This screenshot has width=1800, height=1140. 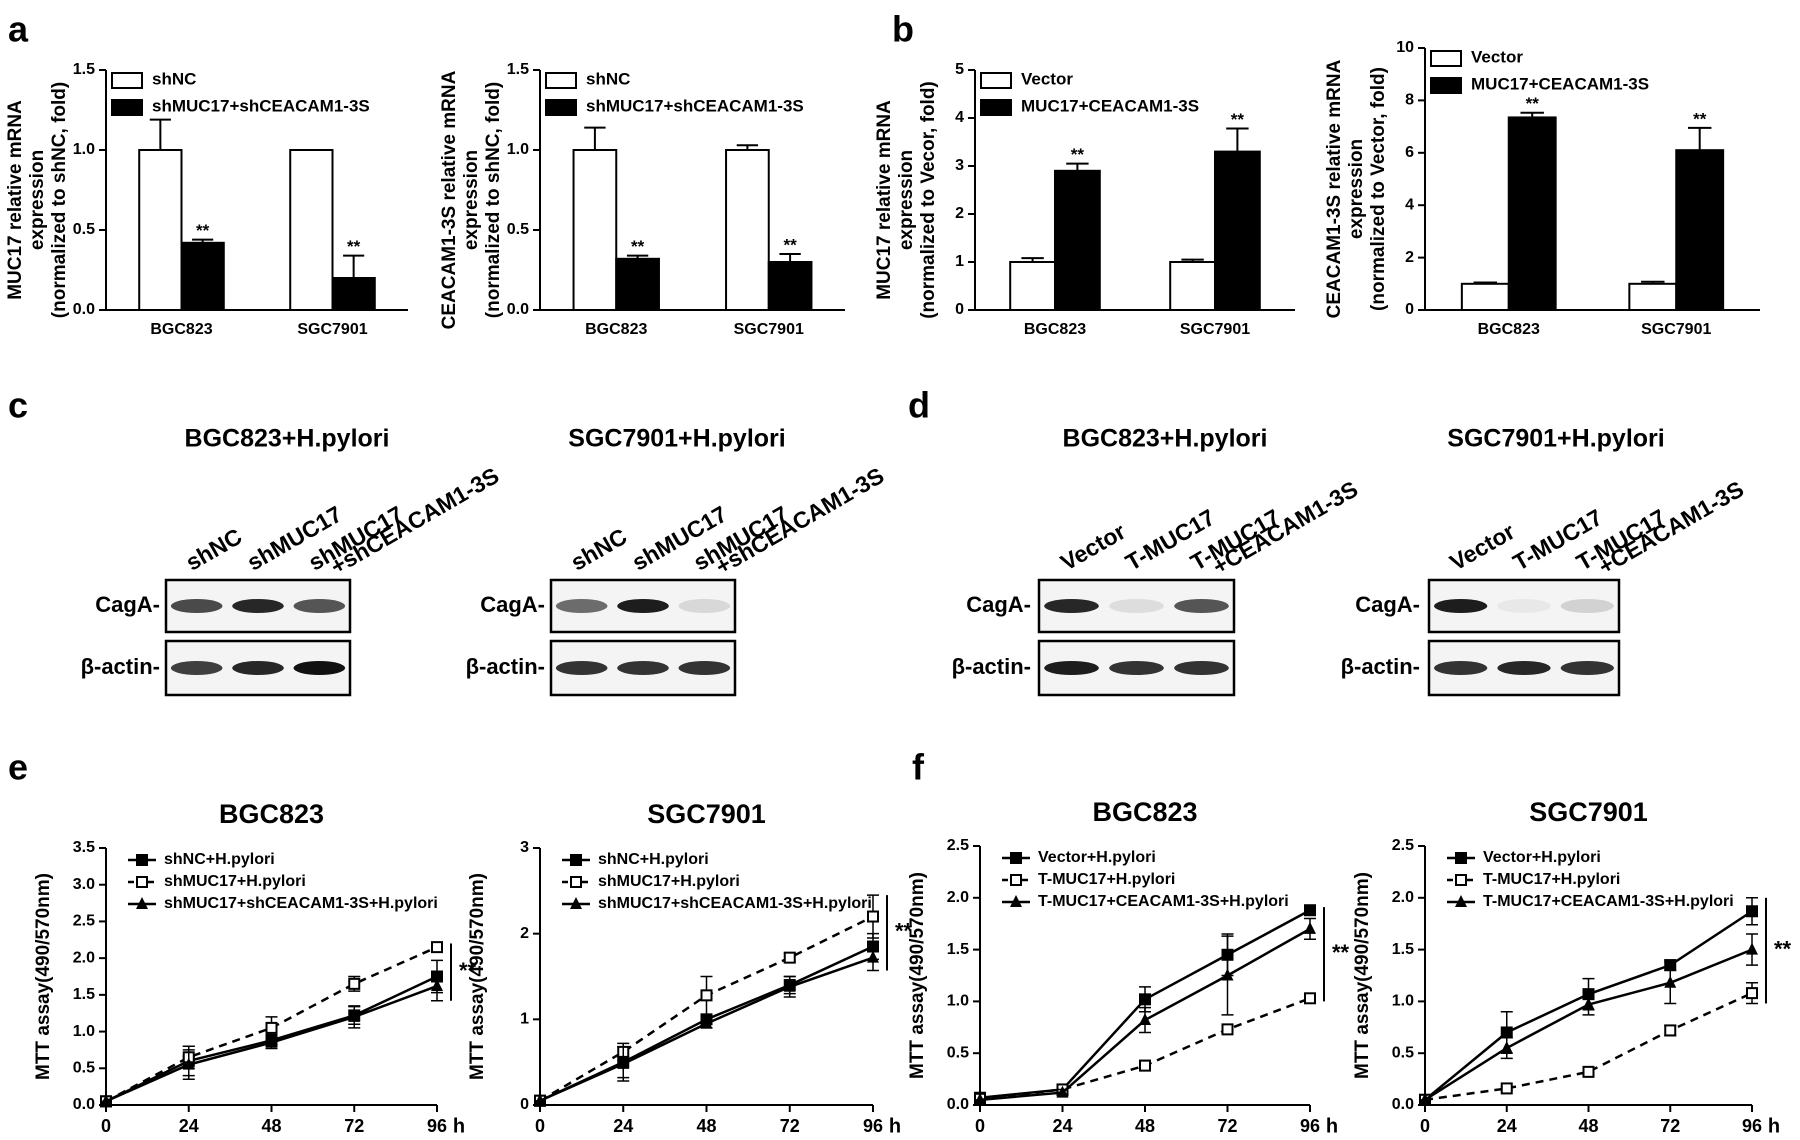 What do you see at coordinates (1145, 1126) in the screenshot?
I see `x-tick-label: 48` at bounding box center [1145, 1126].